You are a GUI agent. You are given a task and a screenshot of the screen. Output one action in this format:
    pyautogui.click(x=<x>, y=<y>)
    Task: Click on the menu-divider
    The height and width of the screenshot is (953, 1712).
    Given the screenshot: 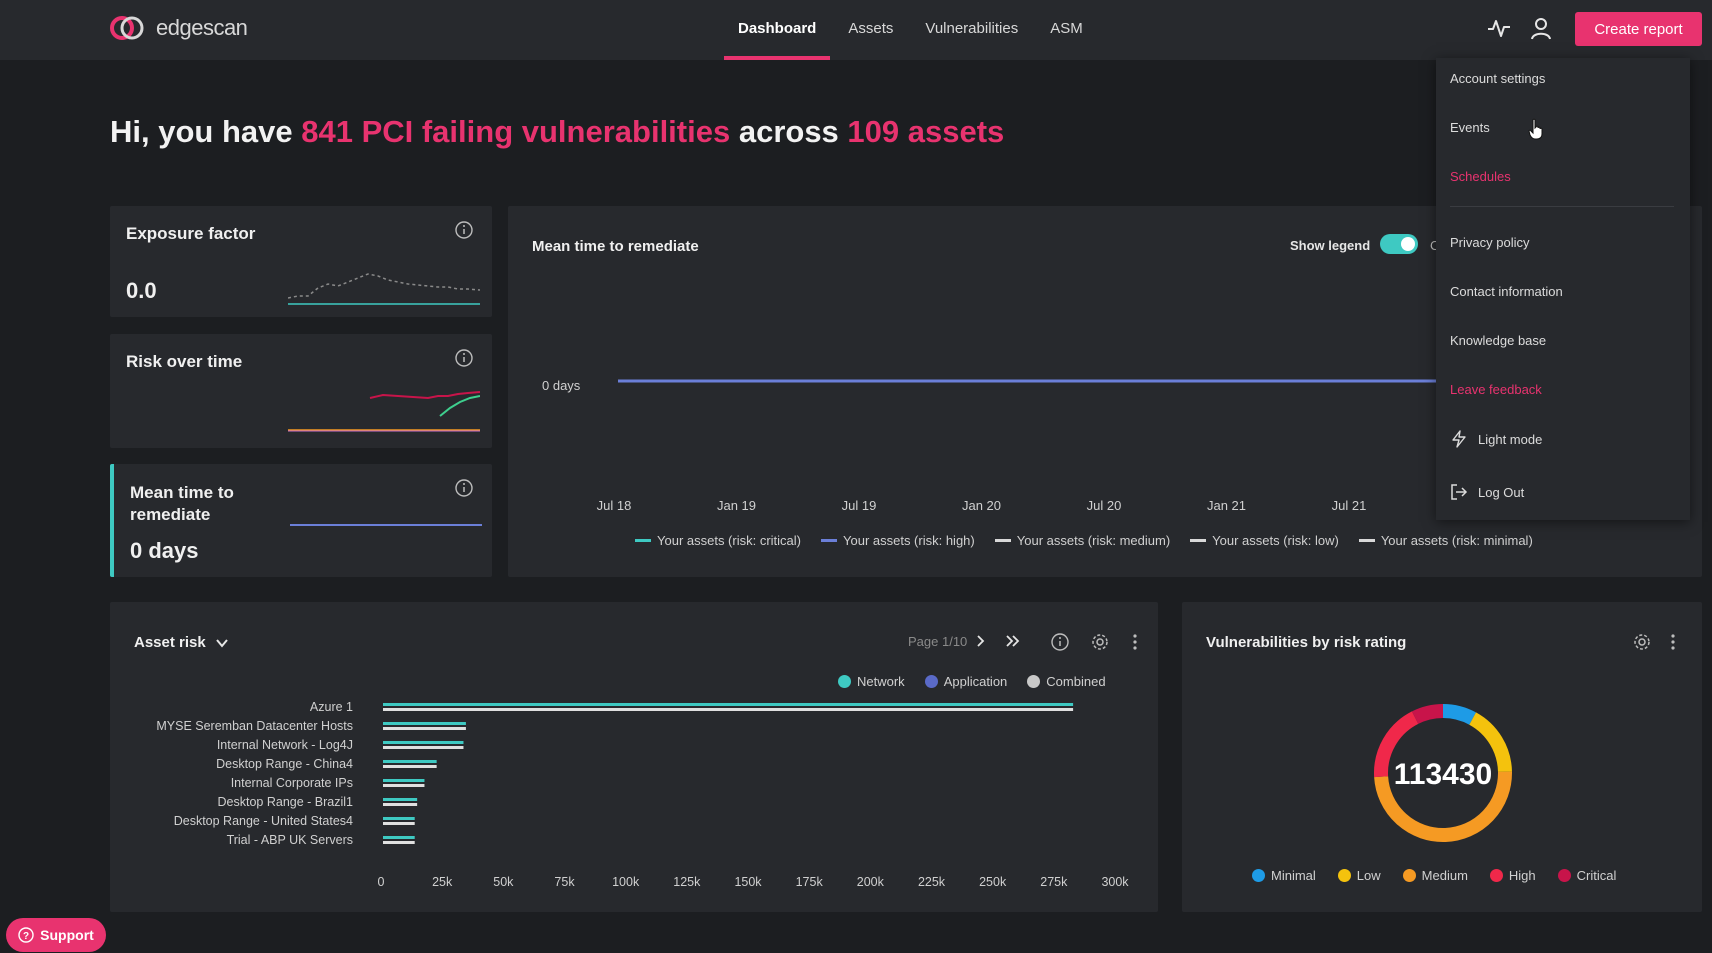 What is the action you would take?
    pyautogui.click(x=1562, y=206)
    